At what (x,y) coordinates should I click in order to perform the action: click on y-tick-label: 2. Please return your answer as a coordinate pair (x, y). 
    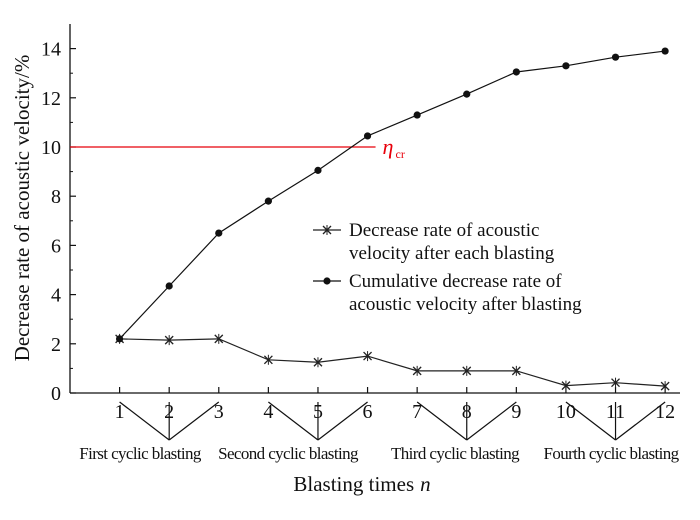
    Looking at the image, I should click on (56, 345).